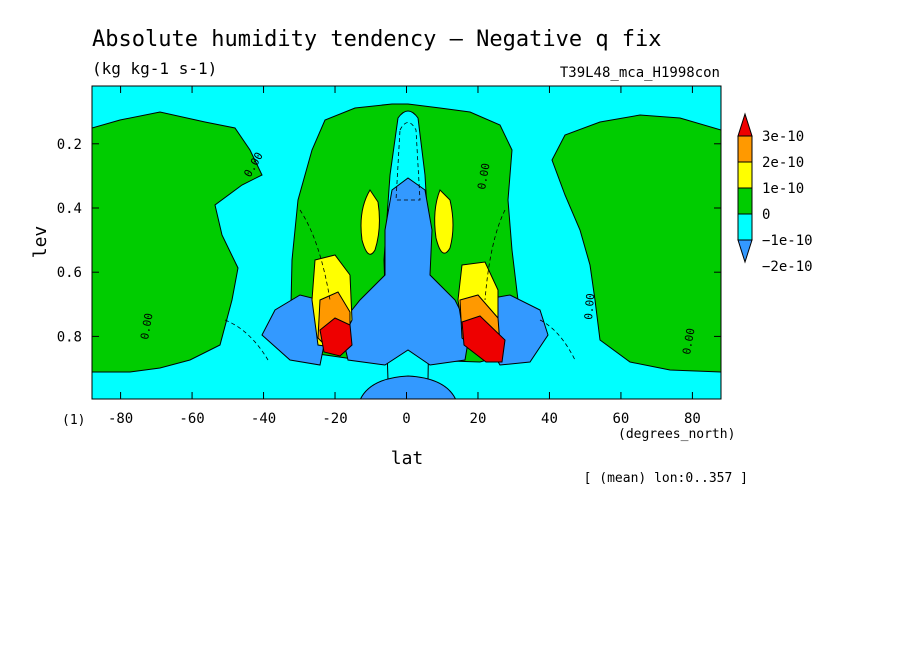 This screenshot has height=654, width=904. Describe the element at coordinates (73, 420) in the screenshot. I see `page-number: (1)` at that location.